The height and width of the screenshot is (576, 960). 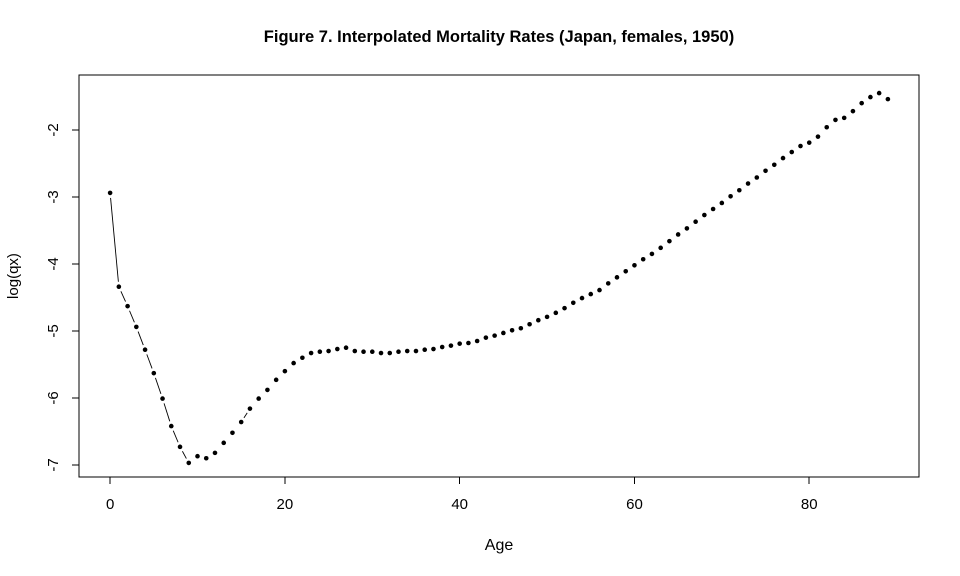 What do you see at coordinates (53, 397) in the screenshot?
I see `y-axis-tick-label: -6` at bounding box center [53, 397].